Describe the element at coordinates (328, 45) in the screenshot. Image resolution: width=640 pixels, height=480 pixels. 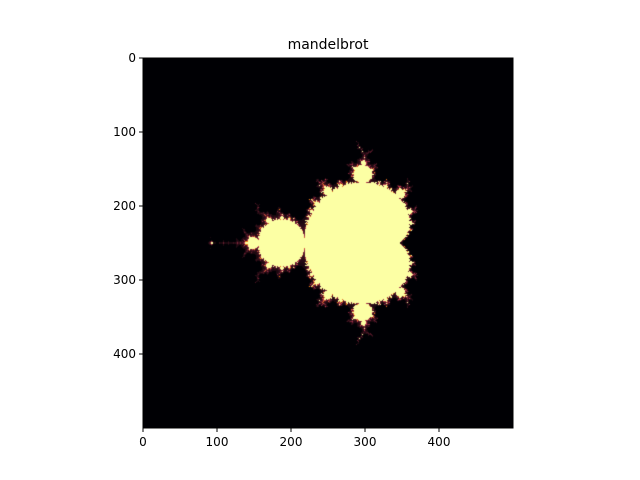
I see `chart-title: mandelbrot` at that location.